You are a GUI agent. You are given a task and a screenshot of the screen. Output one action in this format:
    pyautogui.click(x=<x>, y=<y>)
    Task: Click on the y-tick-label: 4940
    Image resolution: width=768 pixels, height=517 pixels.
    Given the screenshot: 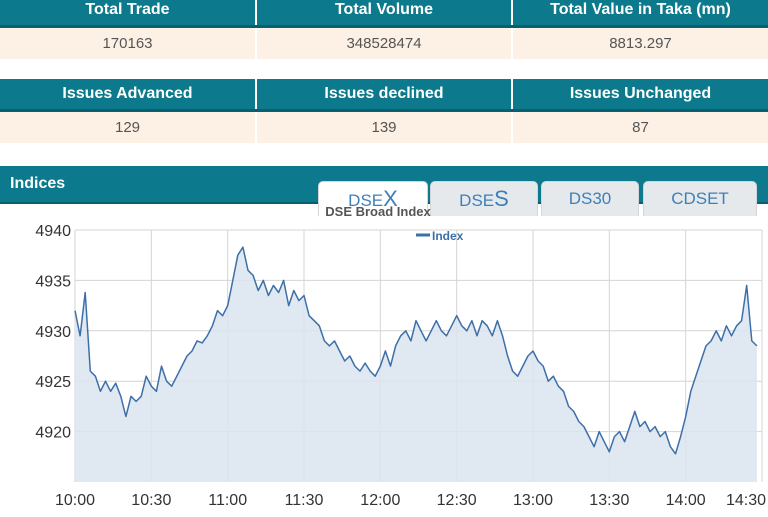 What is the action you would take?
    pyautogui.click(x=53, y=231)
    